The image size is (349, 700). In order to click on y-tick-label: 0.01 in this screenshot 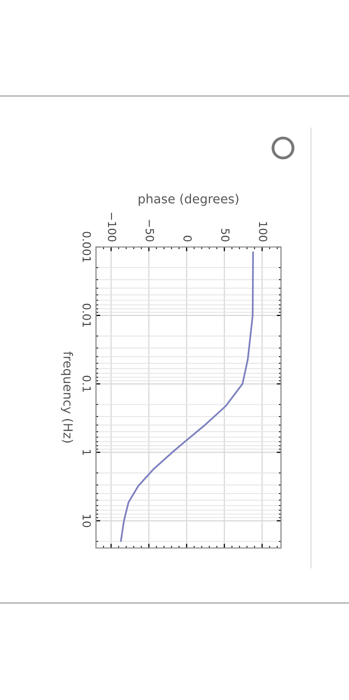, I will do `click(86, 315)`.